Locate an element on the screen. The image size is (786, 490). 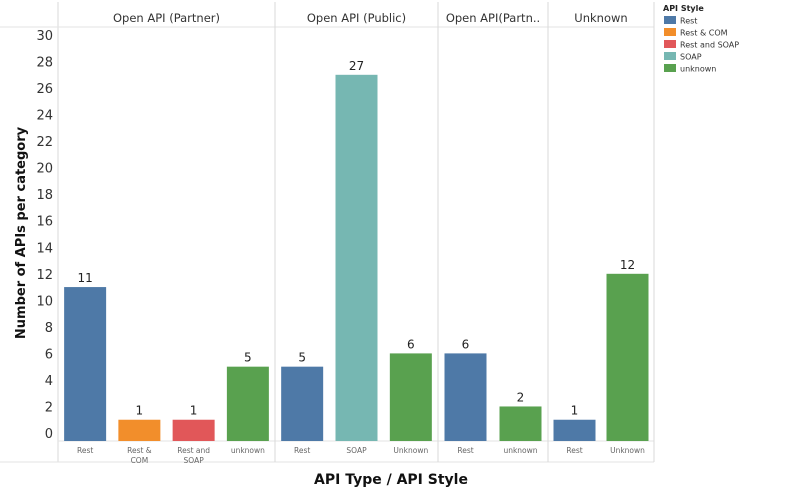
y-tick-label: 26 is located at coordinates (44, 89).